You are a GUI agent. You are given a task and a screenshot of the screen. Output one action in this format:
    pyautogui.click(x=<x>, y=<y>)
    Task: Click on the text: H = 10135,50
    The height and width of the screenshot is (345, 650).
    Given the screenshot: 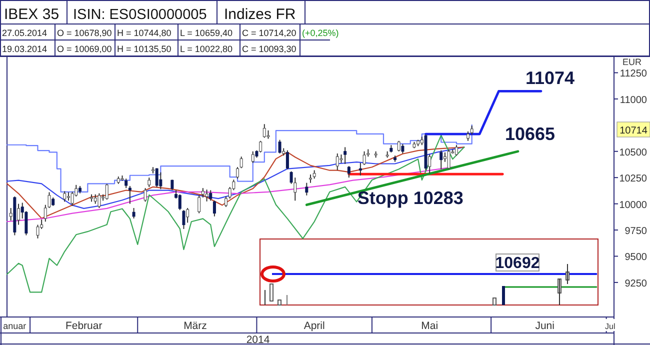 What is the action you would take?
    pyautogui.click(x=144, y=49)
    